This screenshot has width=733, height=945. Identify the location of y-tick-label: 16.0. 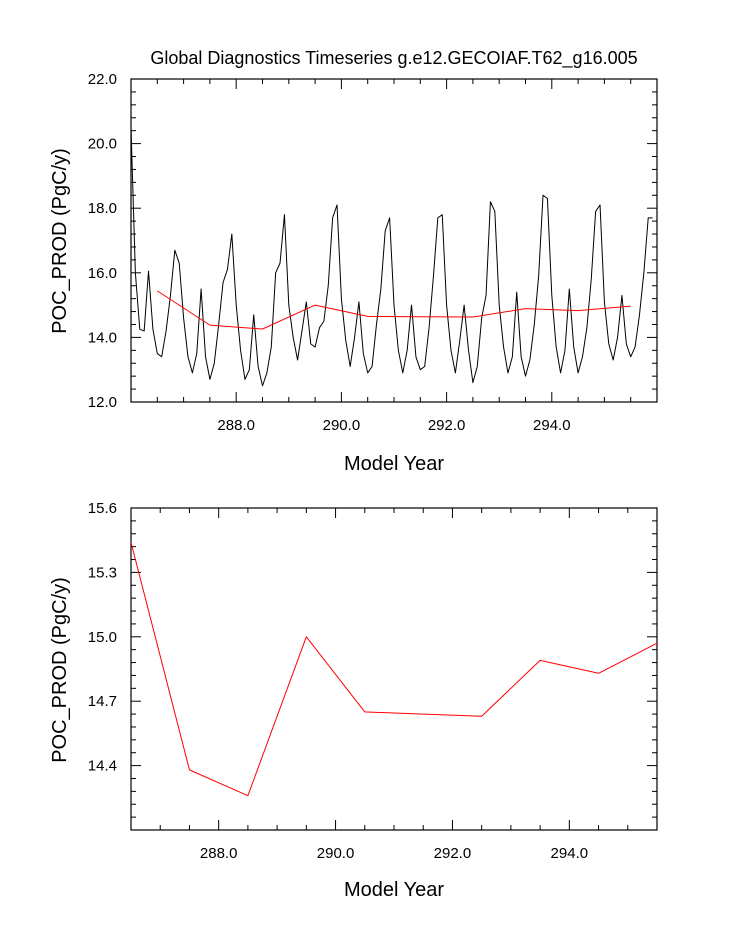
(102, 273).